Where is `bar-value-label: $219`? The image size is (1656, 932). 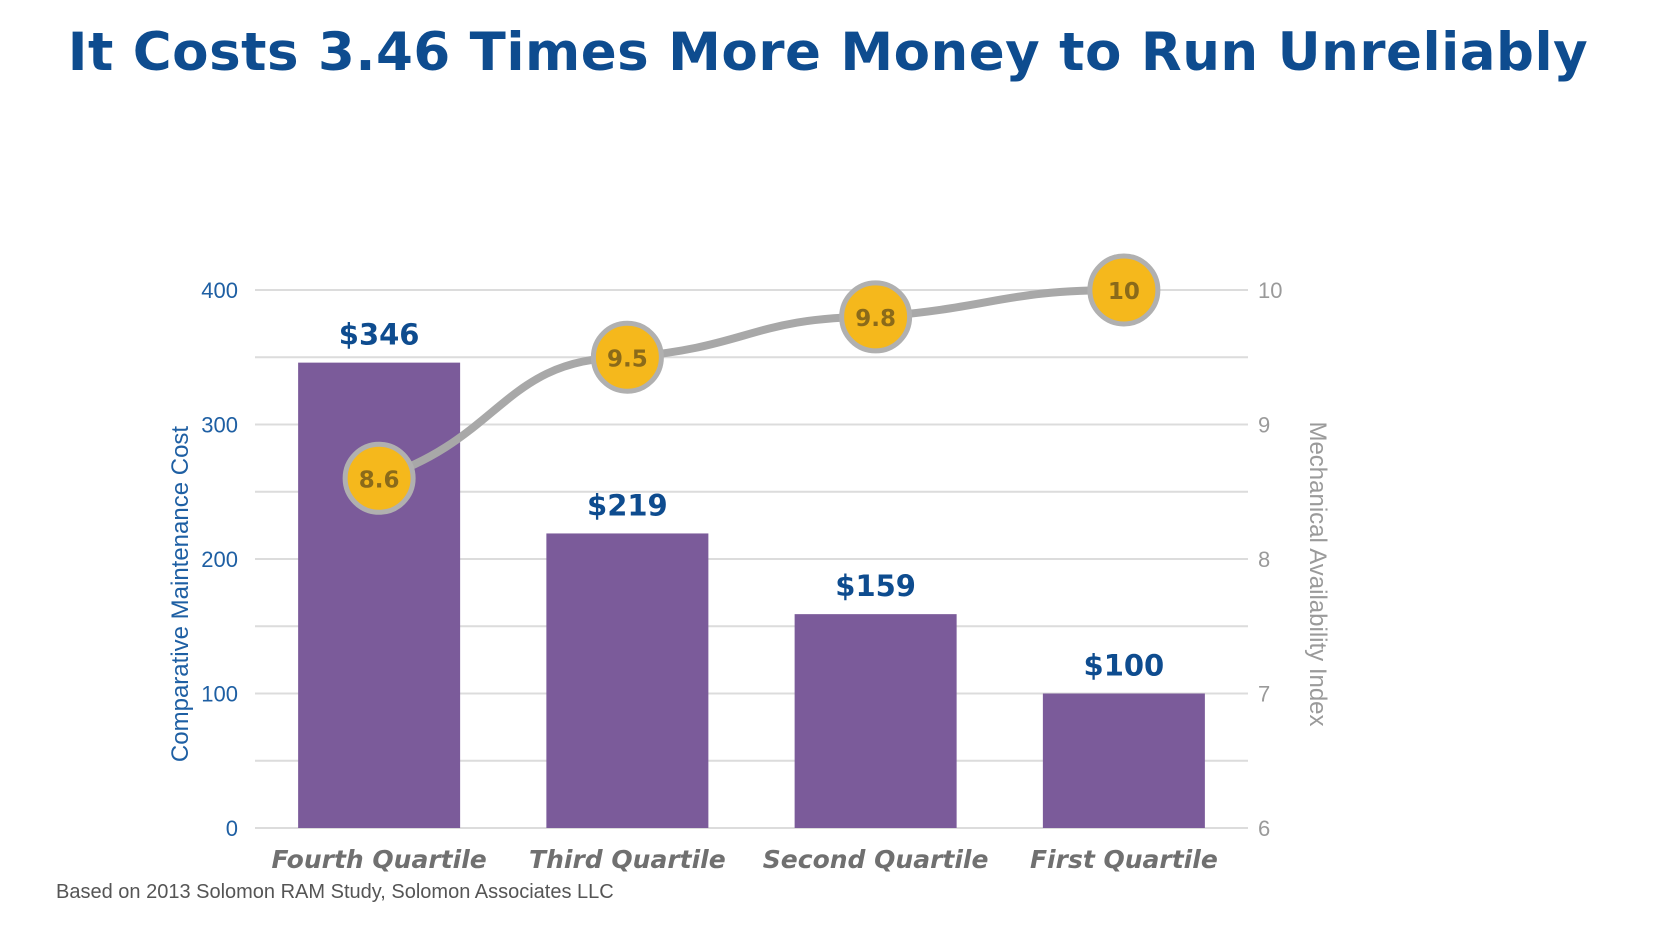
bar-value-label: $219 is located at coordinates (627, 505).